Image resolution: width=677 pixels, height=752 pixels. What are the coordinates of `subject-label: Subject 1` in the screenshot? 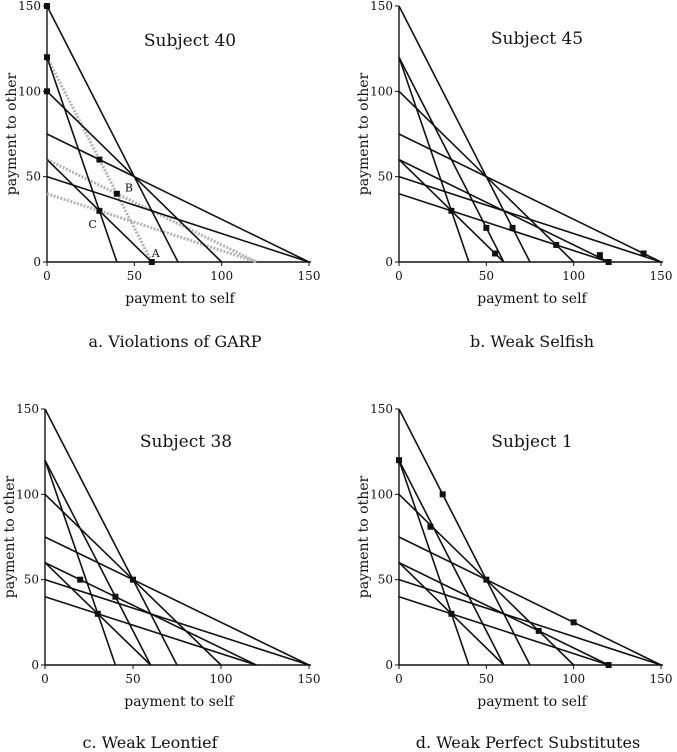 It's located at (531, 442).